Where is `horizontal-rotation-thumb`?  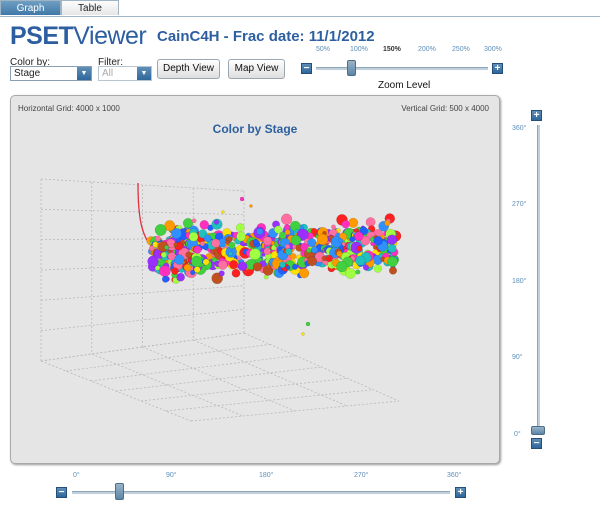 horizontal-rotation-thumb is located at coordinates (119, 491).